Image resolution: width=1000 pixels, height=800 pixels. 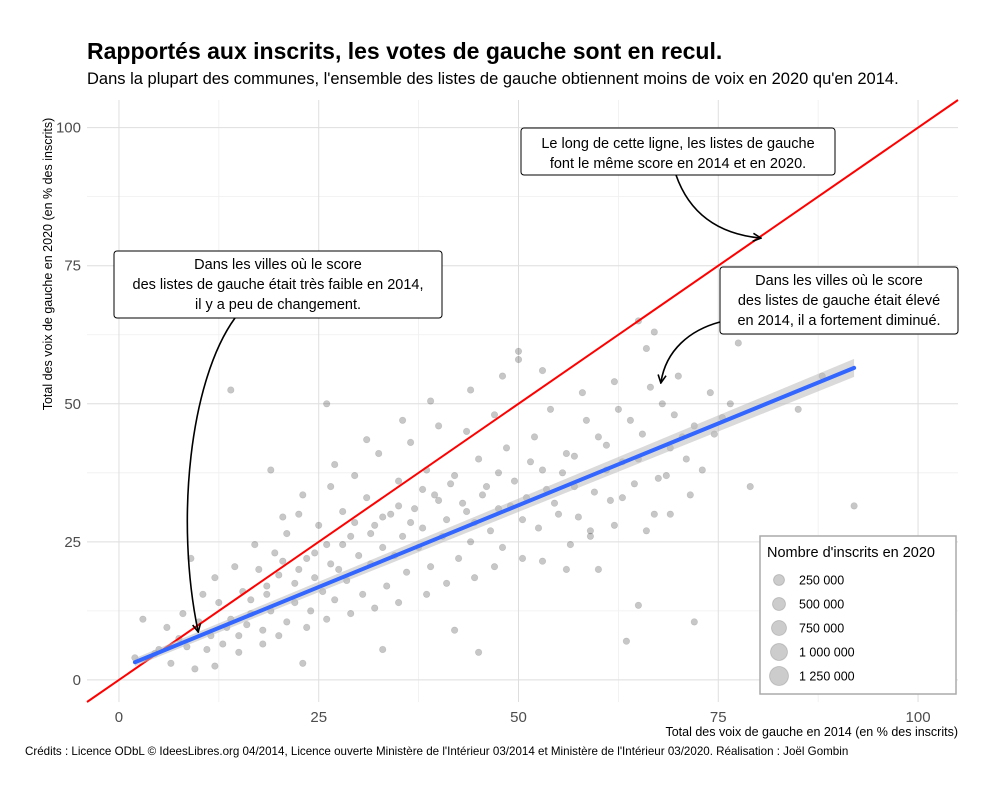 I want to click on x-tick-label: 25, so click(x=318, y=717).